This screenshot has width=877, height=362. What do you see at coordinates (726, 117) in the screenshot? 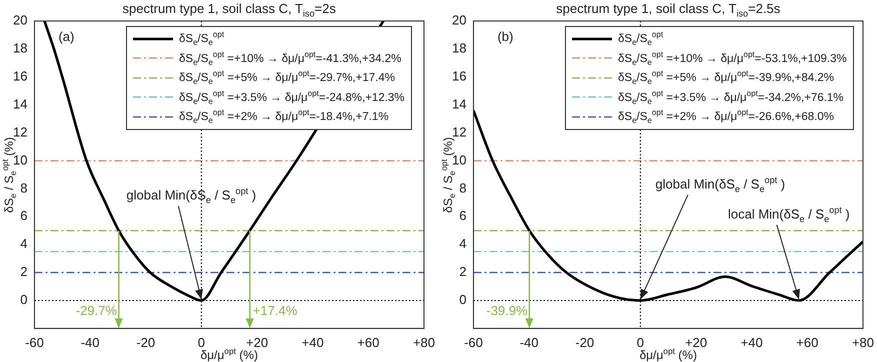
I see `legend-label: δS$_{e}$/S$_{e}$$^{opt}$ =+2% → δμ/μ$^{opt}$=-26.6%,+68.0%` at bounding box center [726, 117].